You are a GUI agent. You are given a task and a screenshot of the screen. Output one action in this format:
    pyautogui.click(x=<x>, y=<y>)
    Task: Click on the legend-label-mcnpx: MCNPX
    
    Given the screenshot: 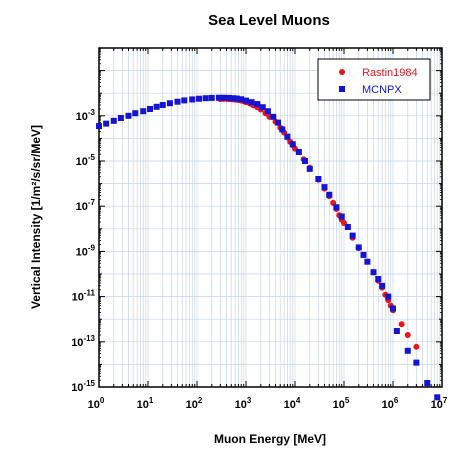 What is the action you would take?
    pyautogui.click(x=382, y=90)
    